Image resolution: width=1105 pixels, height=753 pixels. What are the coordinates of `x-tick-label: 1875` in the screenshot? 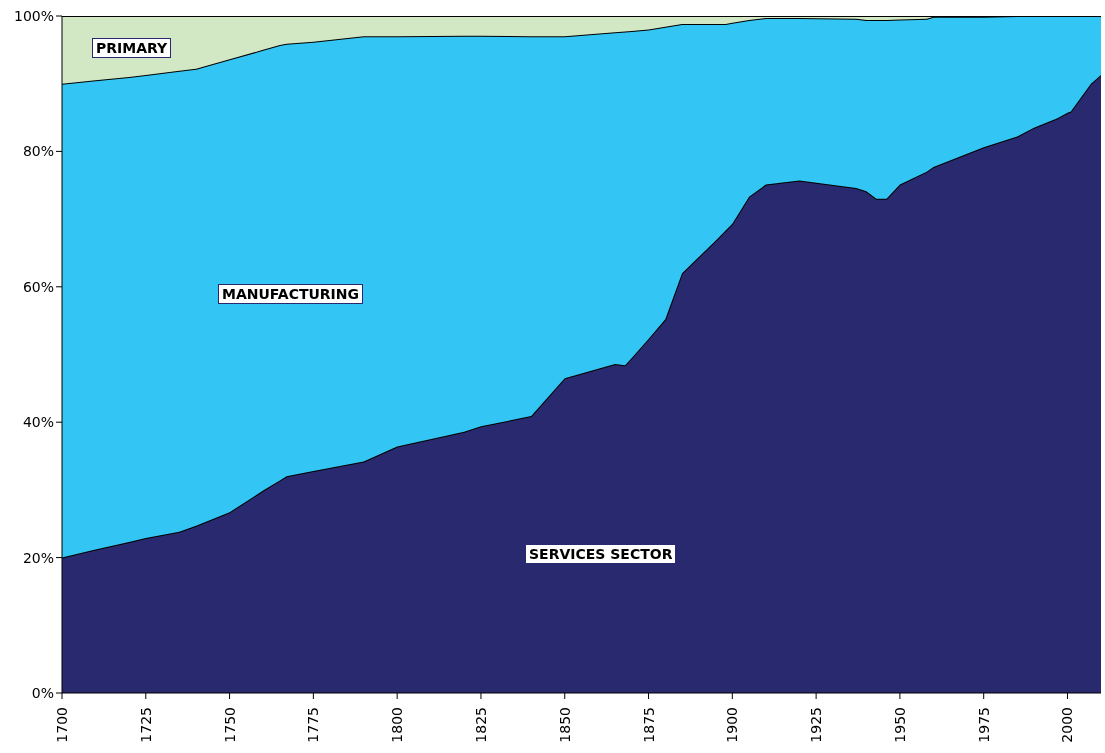 It's located at (648, 725).